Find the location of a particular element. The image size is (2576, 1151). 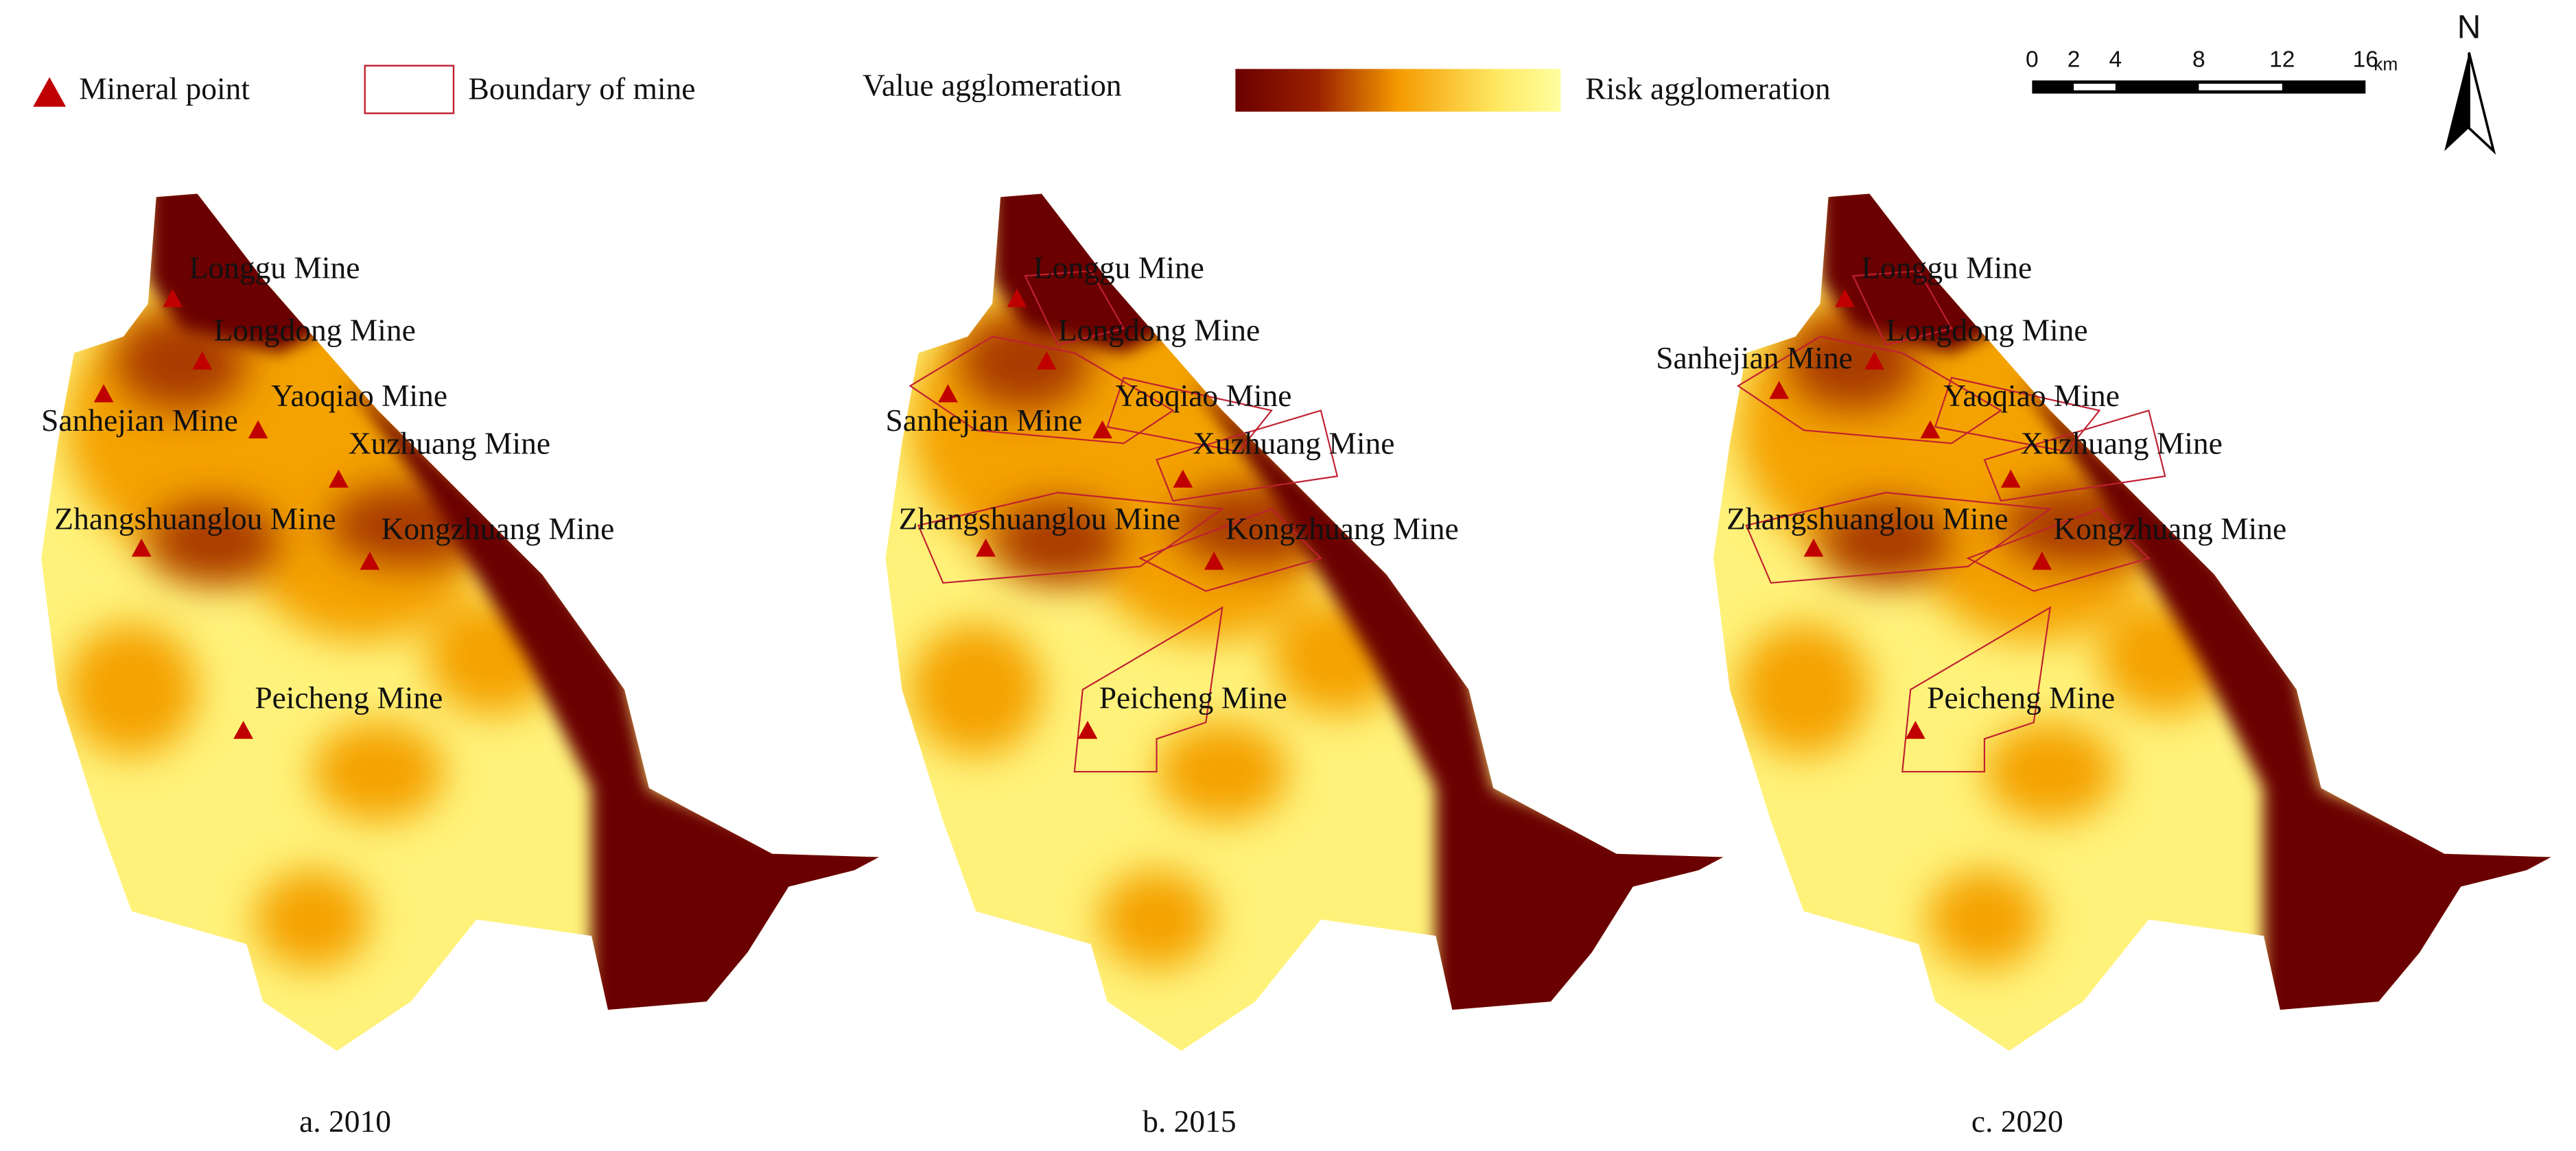

scale-tick-label: 2 is located at coordinates (2074, 59).